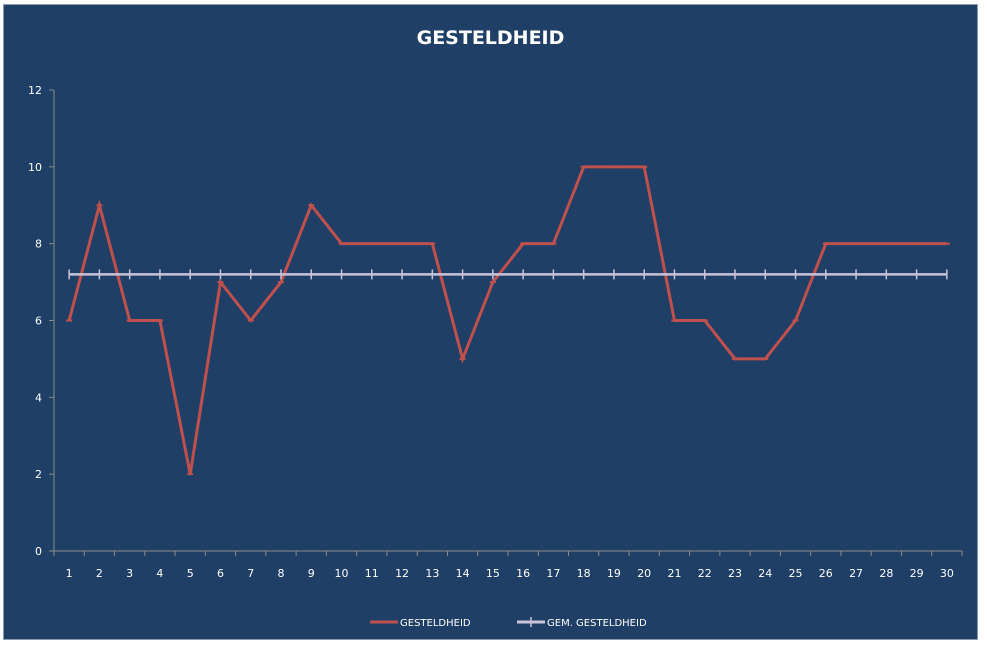  I want to click on x-tick-label: 6, so click(220, 573).